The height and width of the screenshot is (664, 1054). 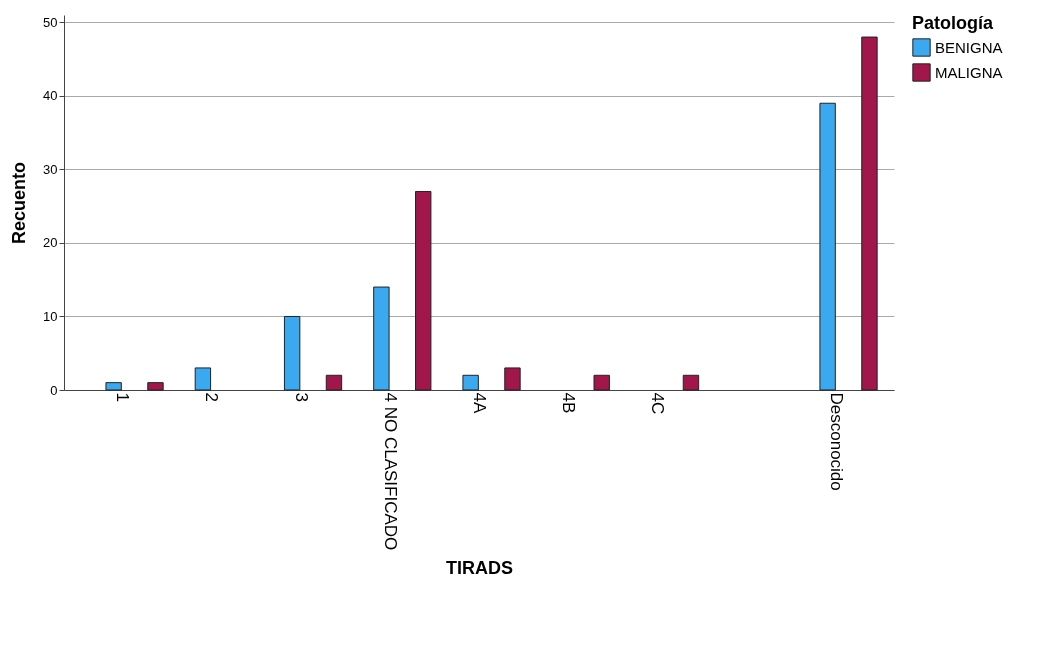 What do you see at coordinates (658, 403) in the screenshot?
I see `x-tick-label: 4C` at bounding box center [658, 403].